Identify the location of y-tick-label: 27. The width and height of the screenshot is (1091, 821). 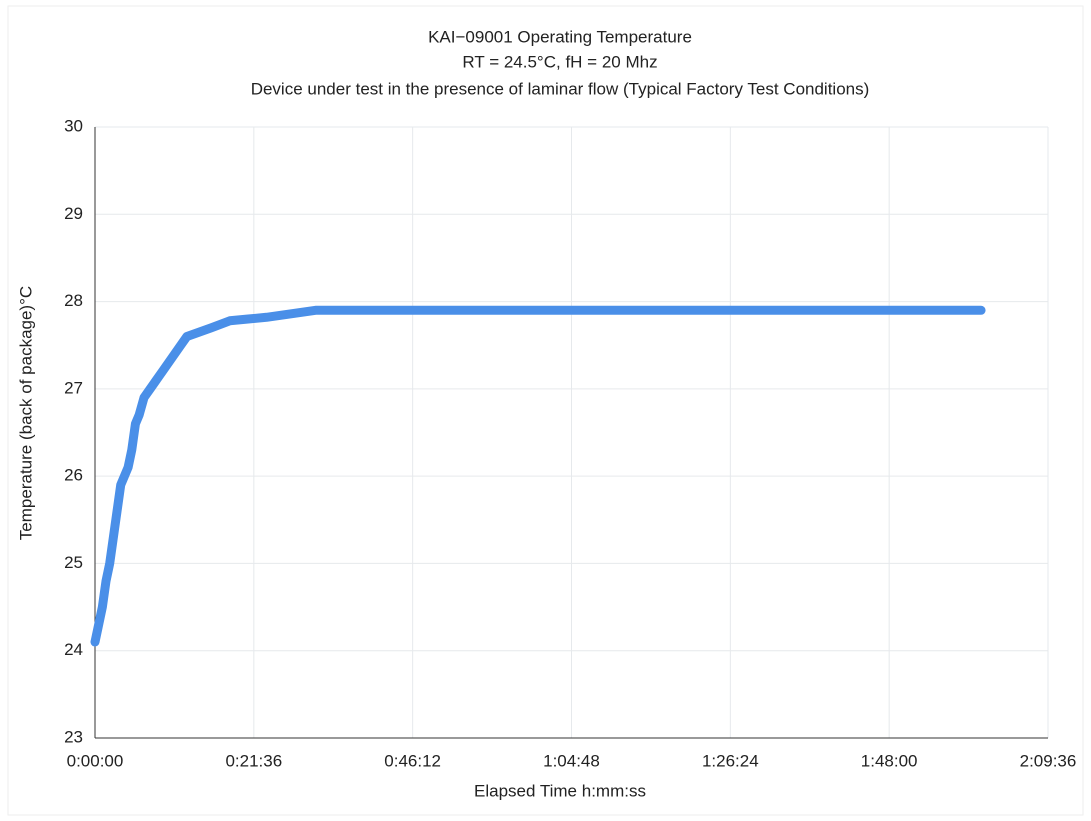
(73, 387).